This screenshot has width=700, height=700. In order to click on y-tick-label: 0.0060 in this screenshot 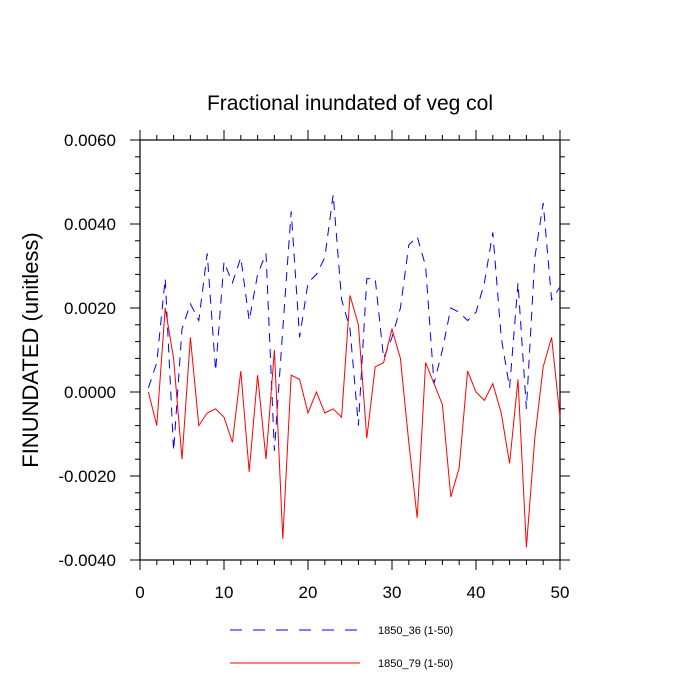, I will do `click(90, 140)`.